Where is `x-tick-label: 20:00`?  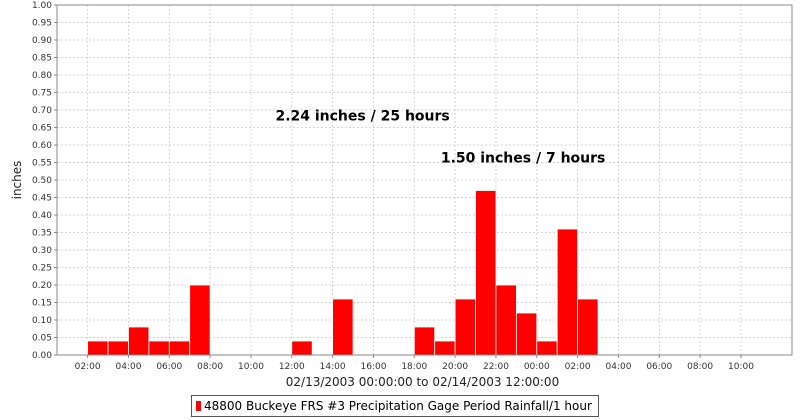 x-tick-label: 20:00 is located at coordinates (455, 367).